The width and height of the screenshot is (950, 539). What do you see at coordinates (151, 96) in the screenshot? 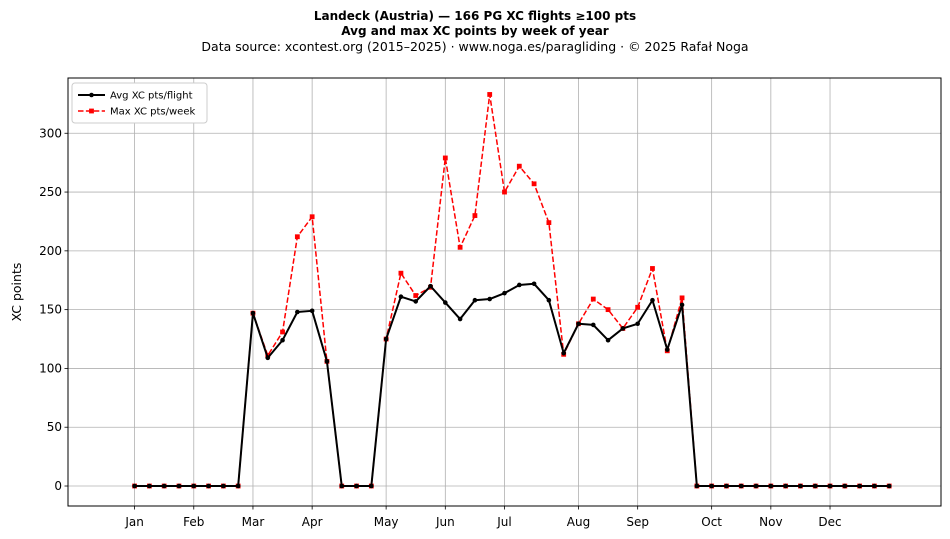
I see `legend-label: Avg XC pts/flight` at bounding box center [151, 96].